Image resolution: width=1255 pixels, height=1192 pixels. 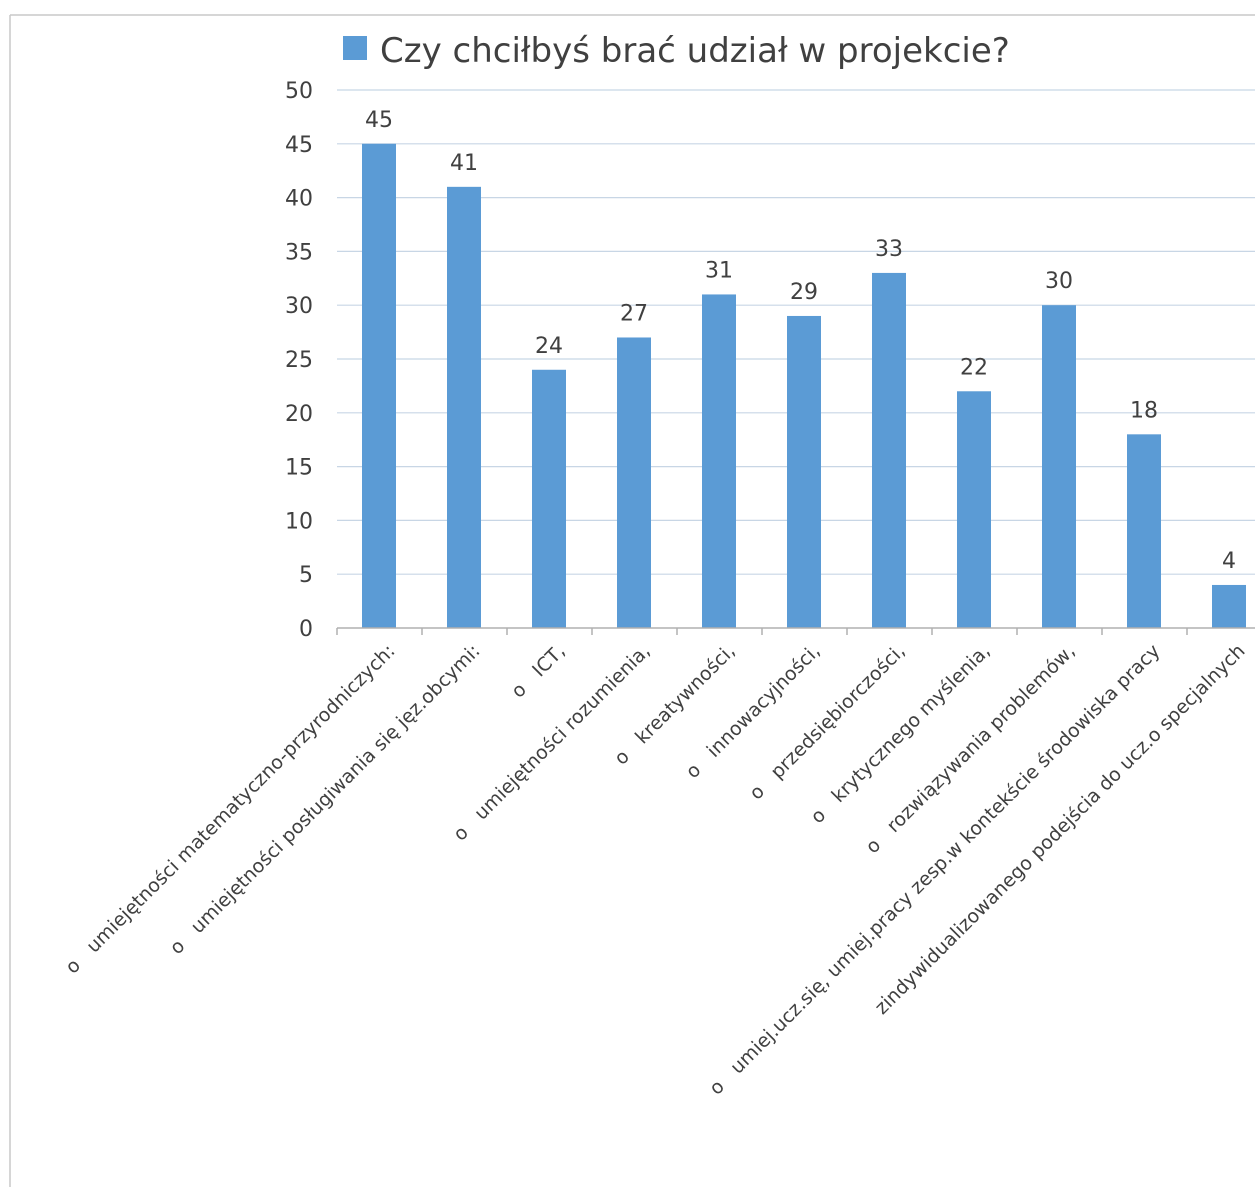 I want to click on data-label: 31, so click(x=719, y=270).